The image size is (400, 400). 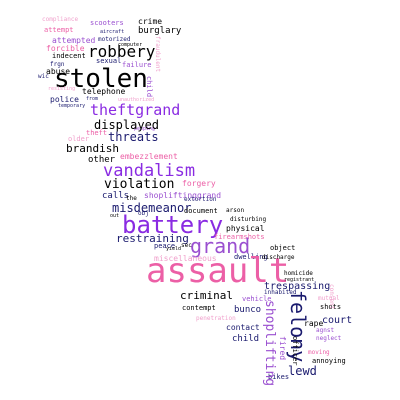 I want to click on word: extortion, so click(x=200, y=199).